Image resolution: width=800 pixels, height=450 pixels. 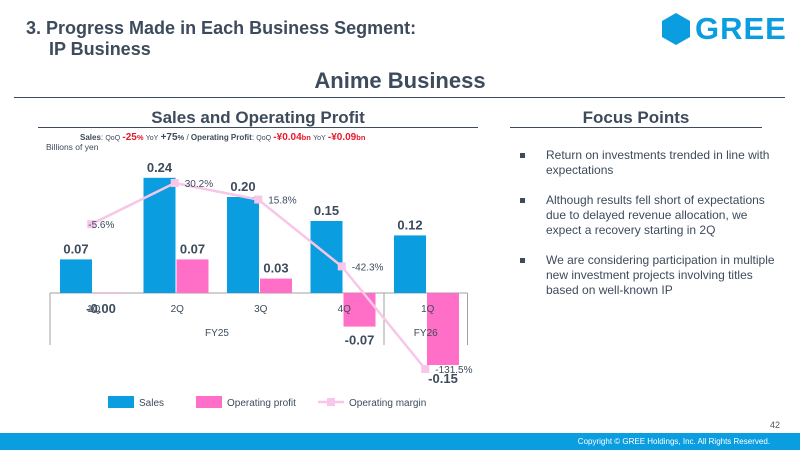 I want to click on legend-operating-margin-label: Operating margin, so click(x=387, y=403).